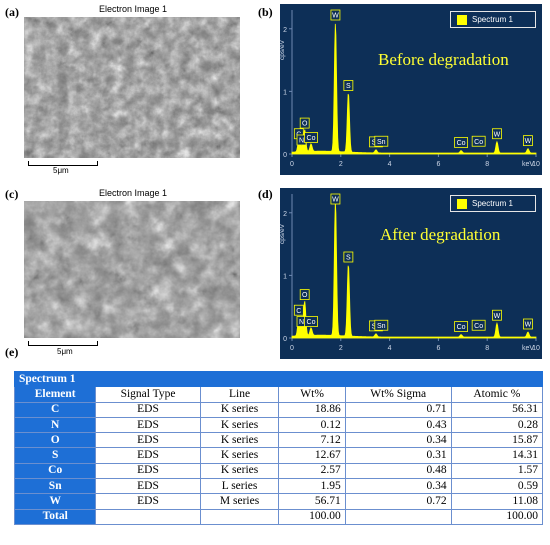 The height and width of the screenshot is (545, 550). I want to click on cell-element: Co, so click(55, 471).